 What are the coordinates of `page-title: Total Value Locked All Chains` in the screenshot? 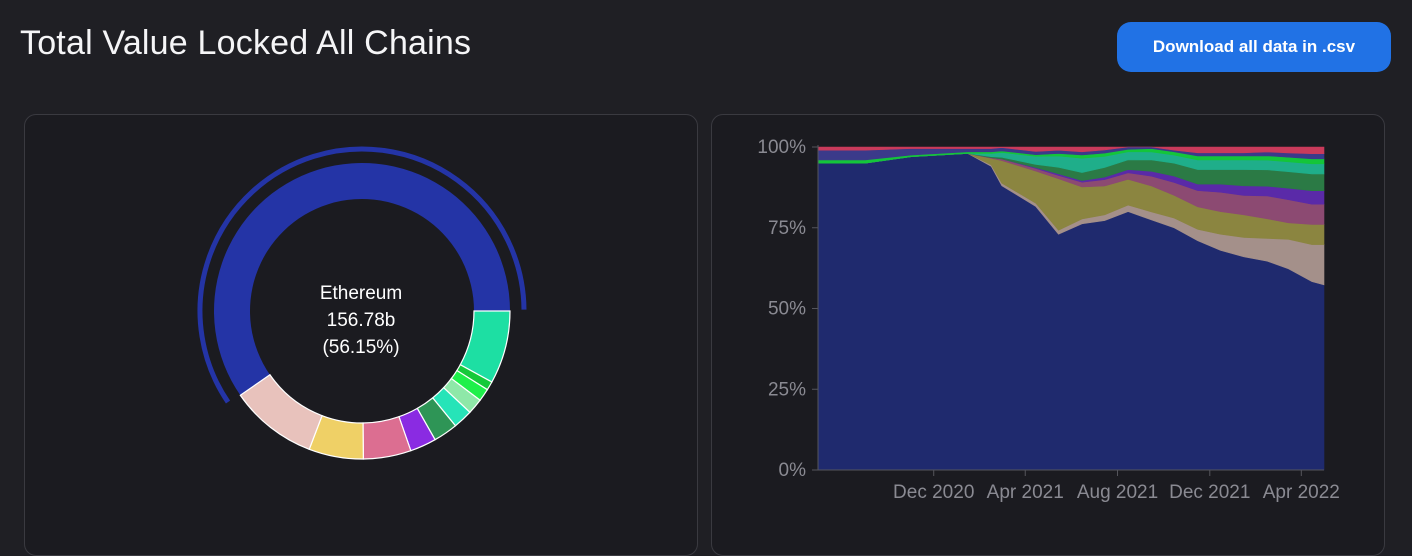 It's located at (246, 43).